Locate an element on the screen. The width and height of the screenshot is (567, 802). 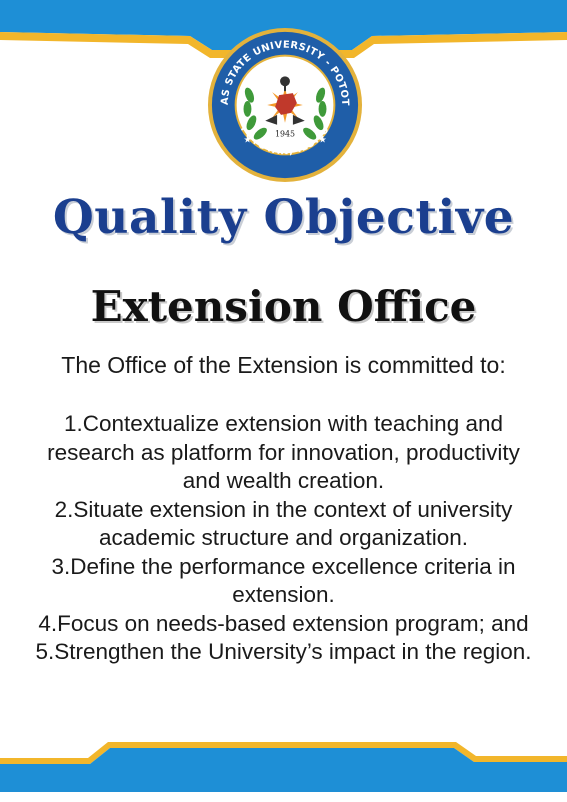
seal-year: 1945 is located at coordinates (285, 134).